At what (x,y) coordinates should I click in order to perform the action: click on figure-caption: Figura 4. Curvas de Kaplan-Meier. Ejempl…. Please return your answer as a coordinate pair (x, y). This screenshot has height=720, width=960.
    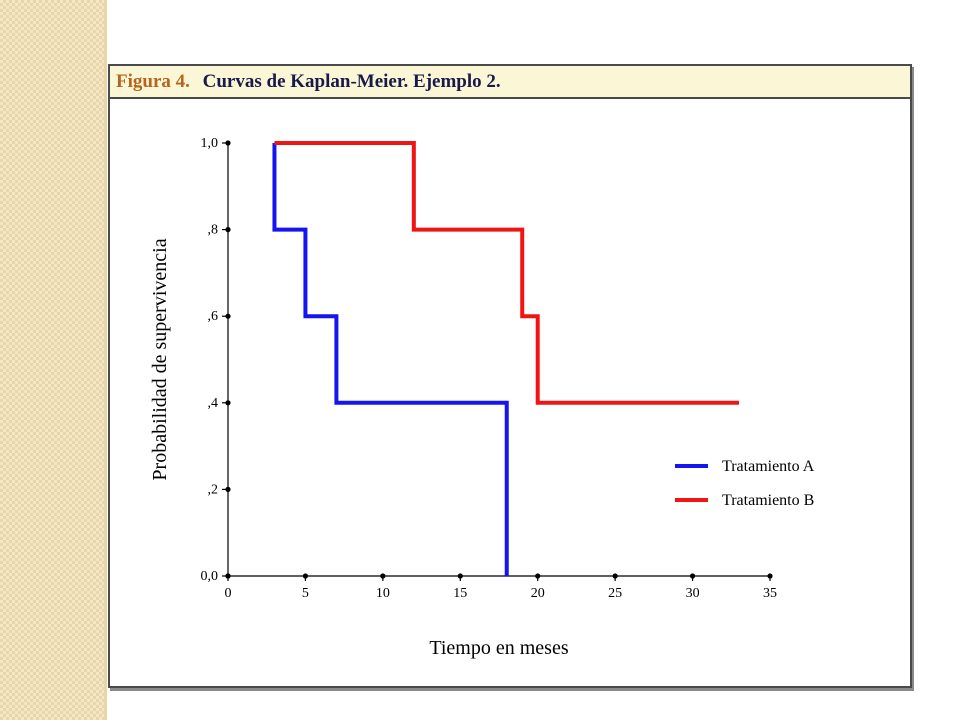
    Looking at the image, I should click on (308, 82).